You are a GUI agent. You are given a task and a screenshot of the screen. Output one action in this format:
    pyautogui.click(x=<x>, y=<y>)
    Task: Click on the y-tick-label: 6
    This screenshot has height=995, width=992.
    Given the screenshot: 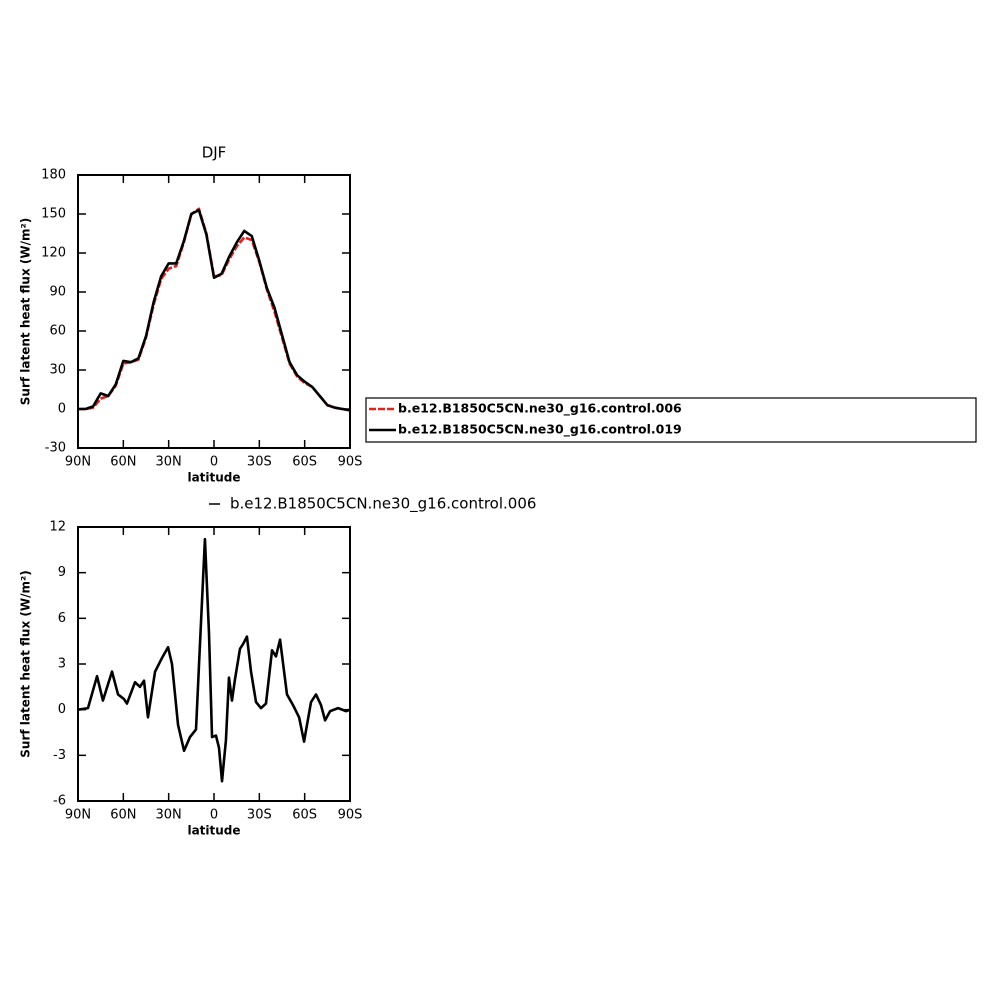 What is the action you would take?
    pyautogui.click(x=62, y=618)
    